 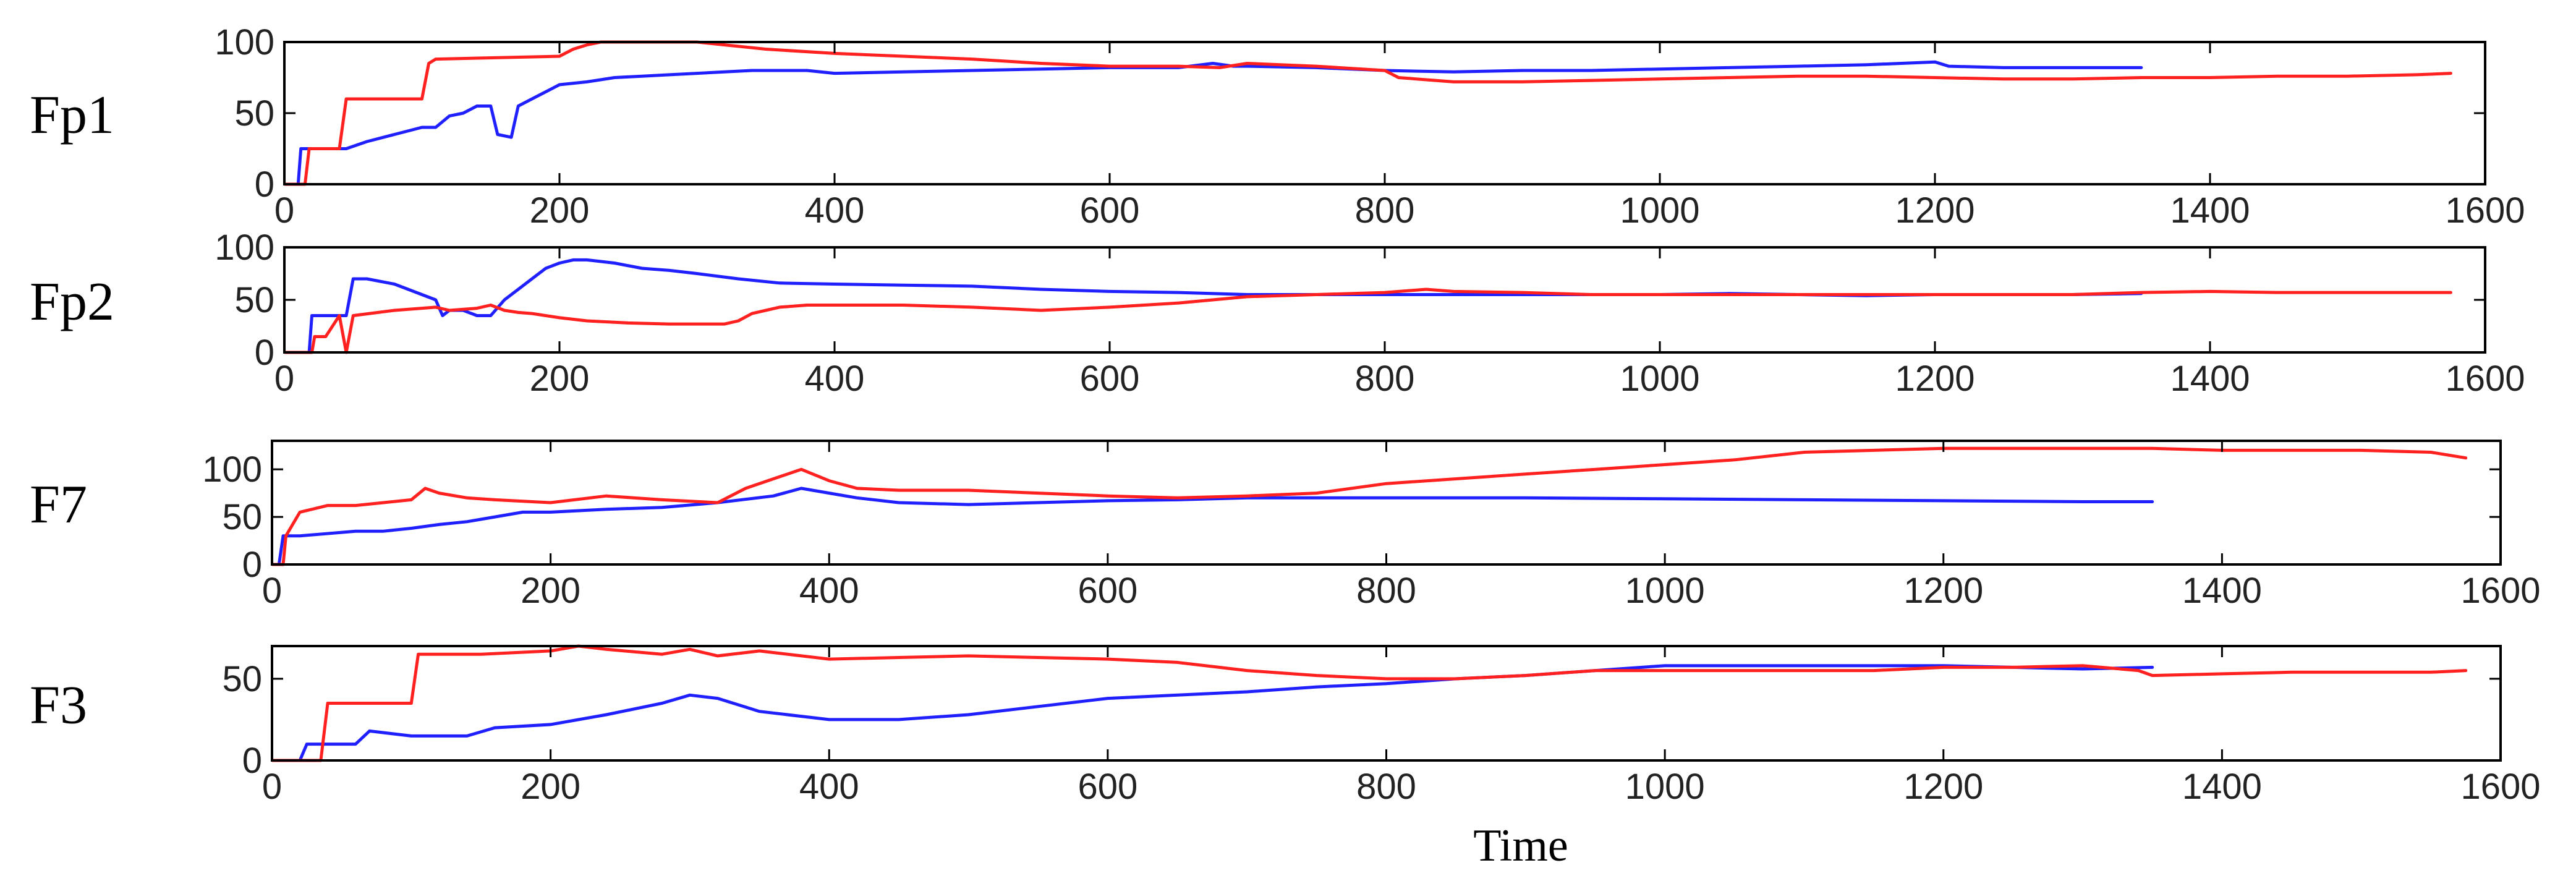 What do you see at coordinates (72, 115) in the screenshot?
I see `channel-label: Fp1` at bounding box center [72, 115].